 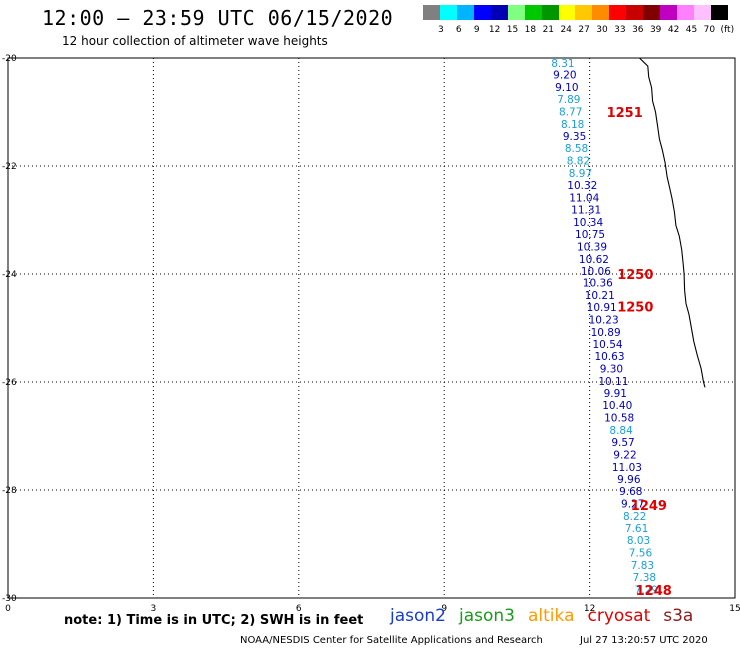 What do you see at coordinates (418, 616) in the screenshot?
I see `satellite-legend-jason2: jason2` at bounding box center [418, 616].